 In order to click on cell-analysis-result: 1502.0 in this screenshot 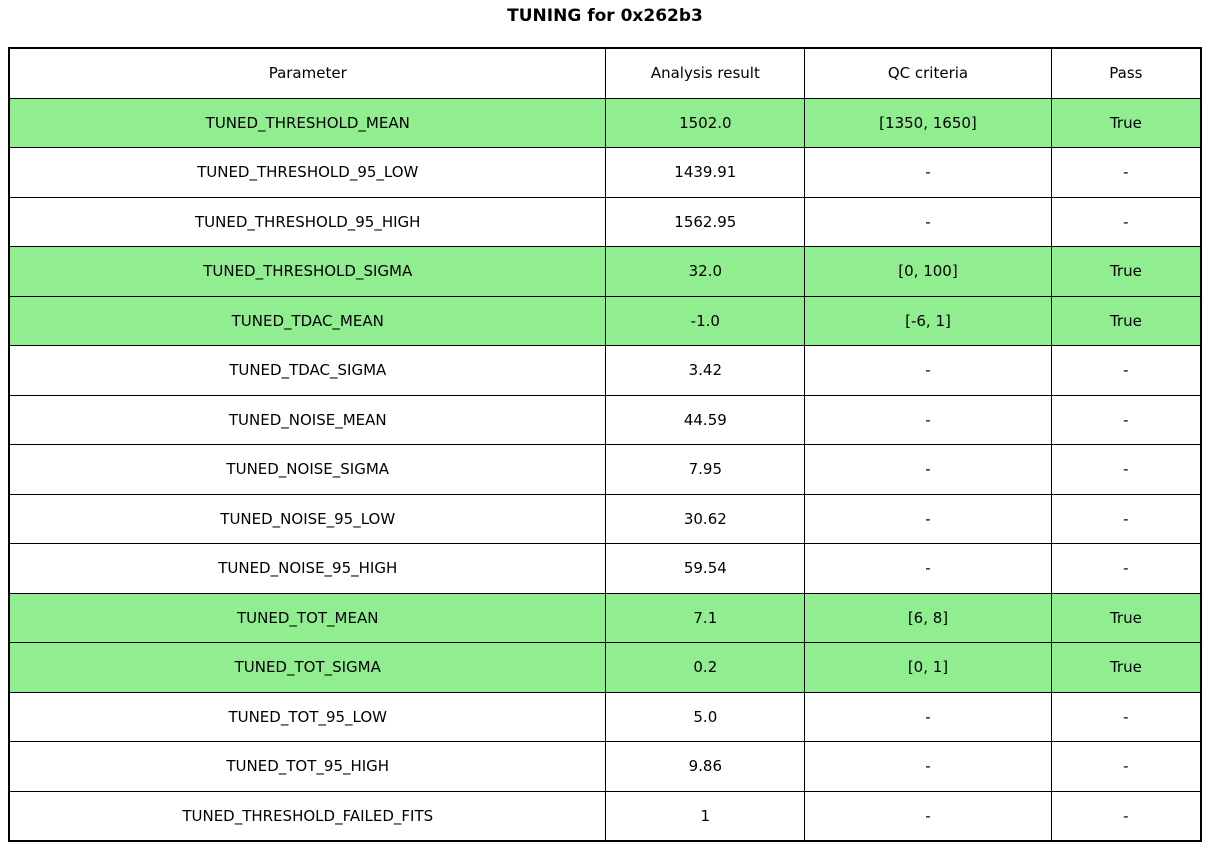, I will do `click(705, 122)`.